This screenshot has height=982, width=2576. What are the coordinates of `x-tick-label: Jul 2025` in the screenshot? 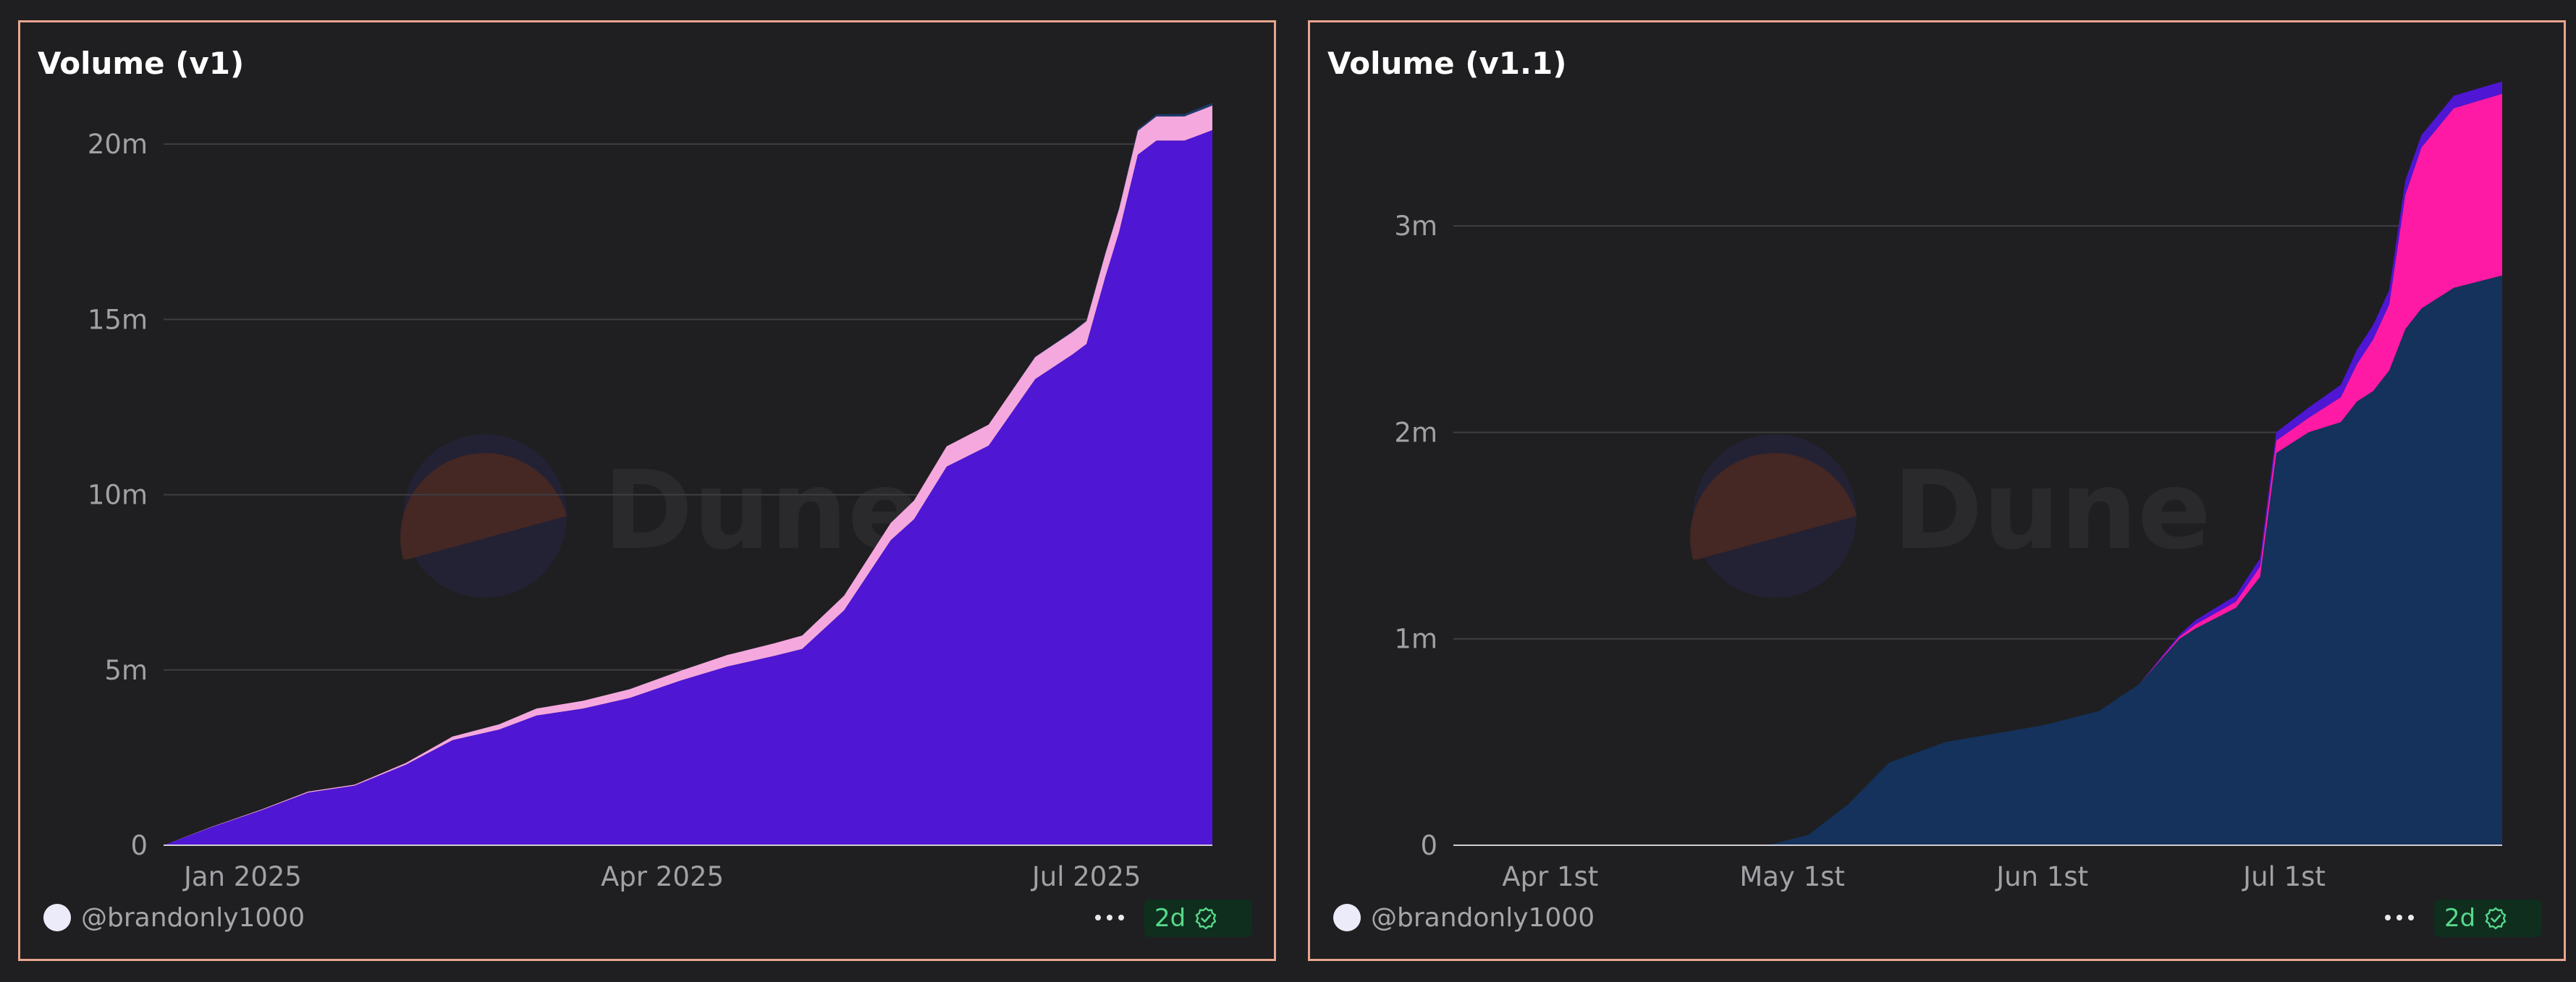 It's located at (1086, 876).